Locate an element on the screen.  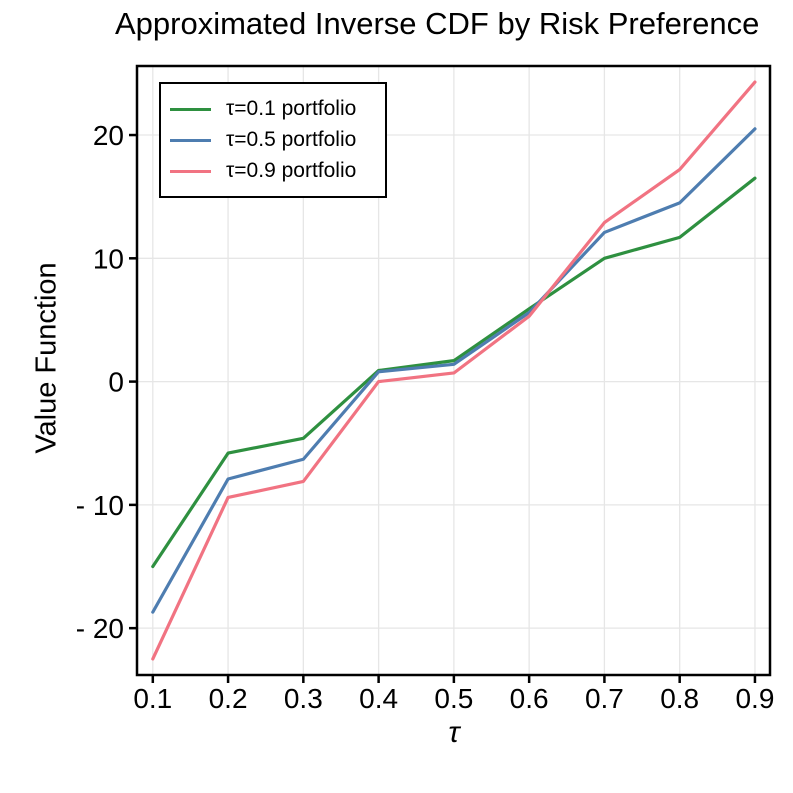
legend-label: τ=0.9 portfolio is located at coordinates (291, 170).